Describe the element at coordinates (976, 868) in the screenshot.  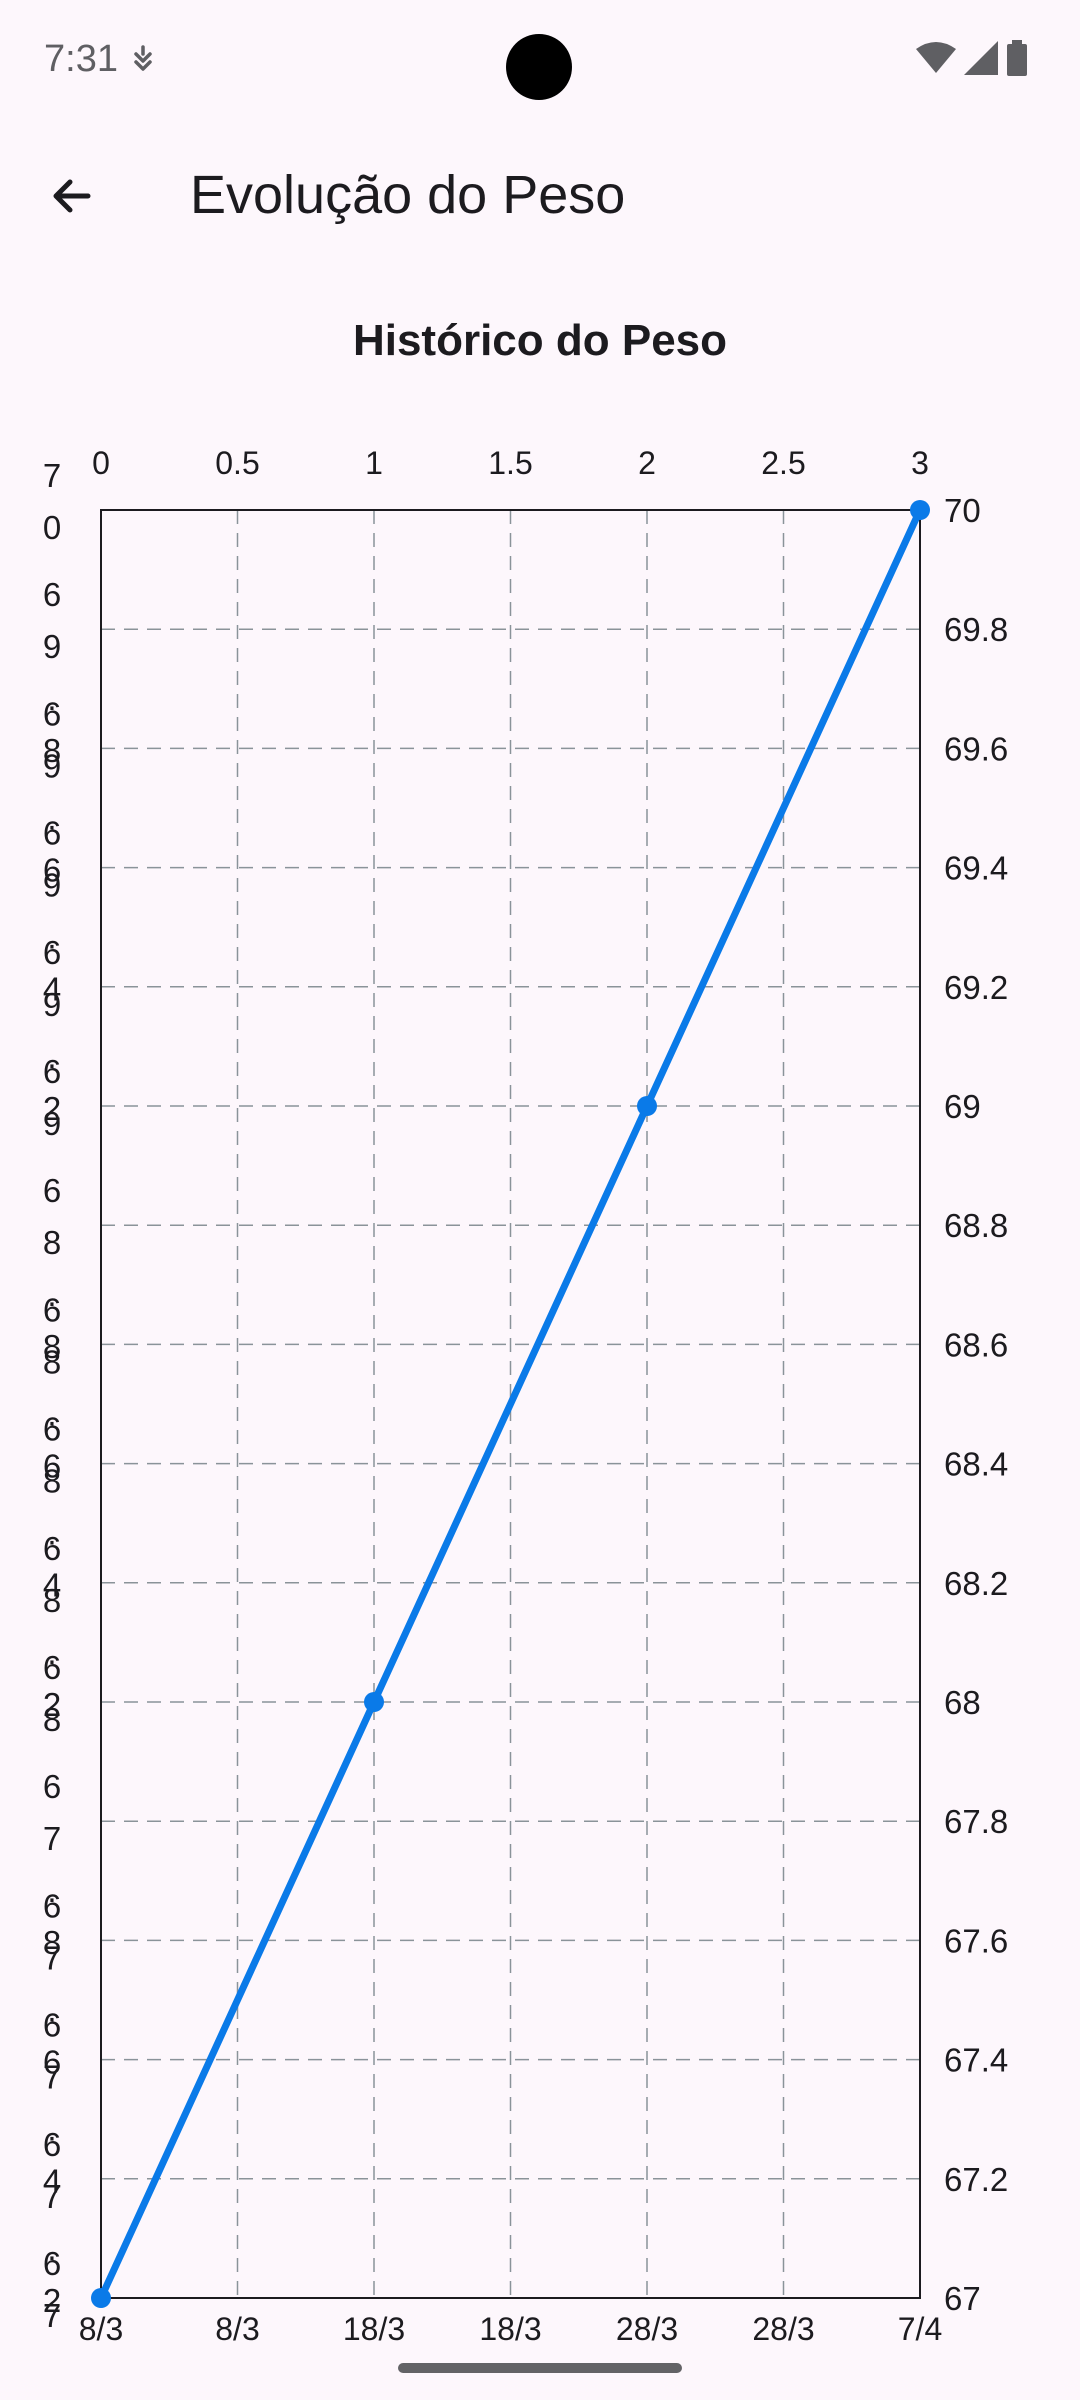
I see `y-tick-label-right: 69.4` at that location.